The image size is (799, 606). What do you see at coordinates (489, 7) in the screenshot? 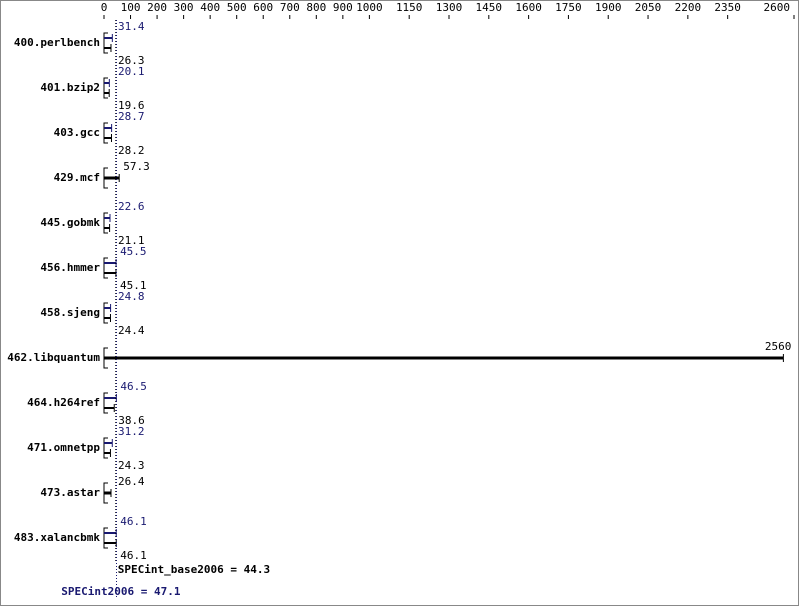
I see `x-tick-label: 1450` at bounding box center [489, 7].